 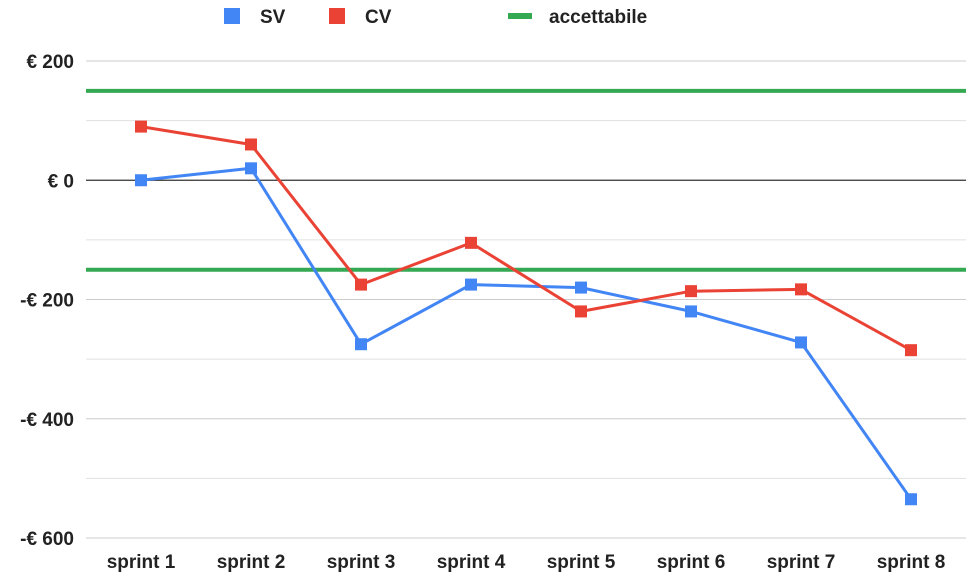 What do you see at coordinates (435, 17) in the screenshot?
I see `legend: SV CV accettabile` at bounding box center [435, 17].